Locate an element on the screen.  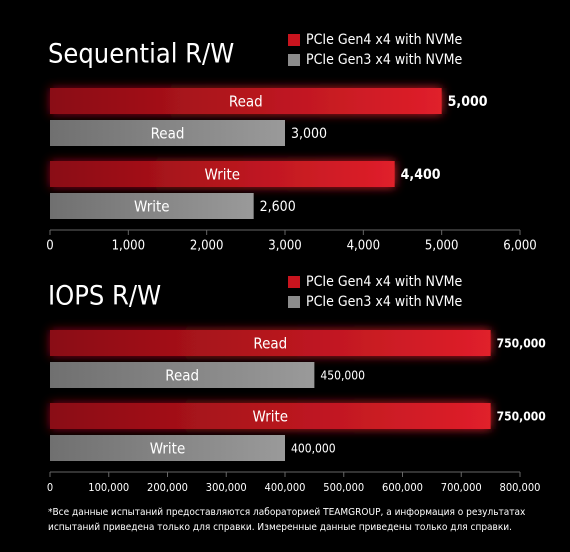
value-label: 5,000 is located at coordinates (468, 102).